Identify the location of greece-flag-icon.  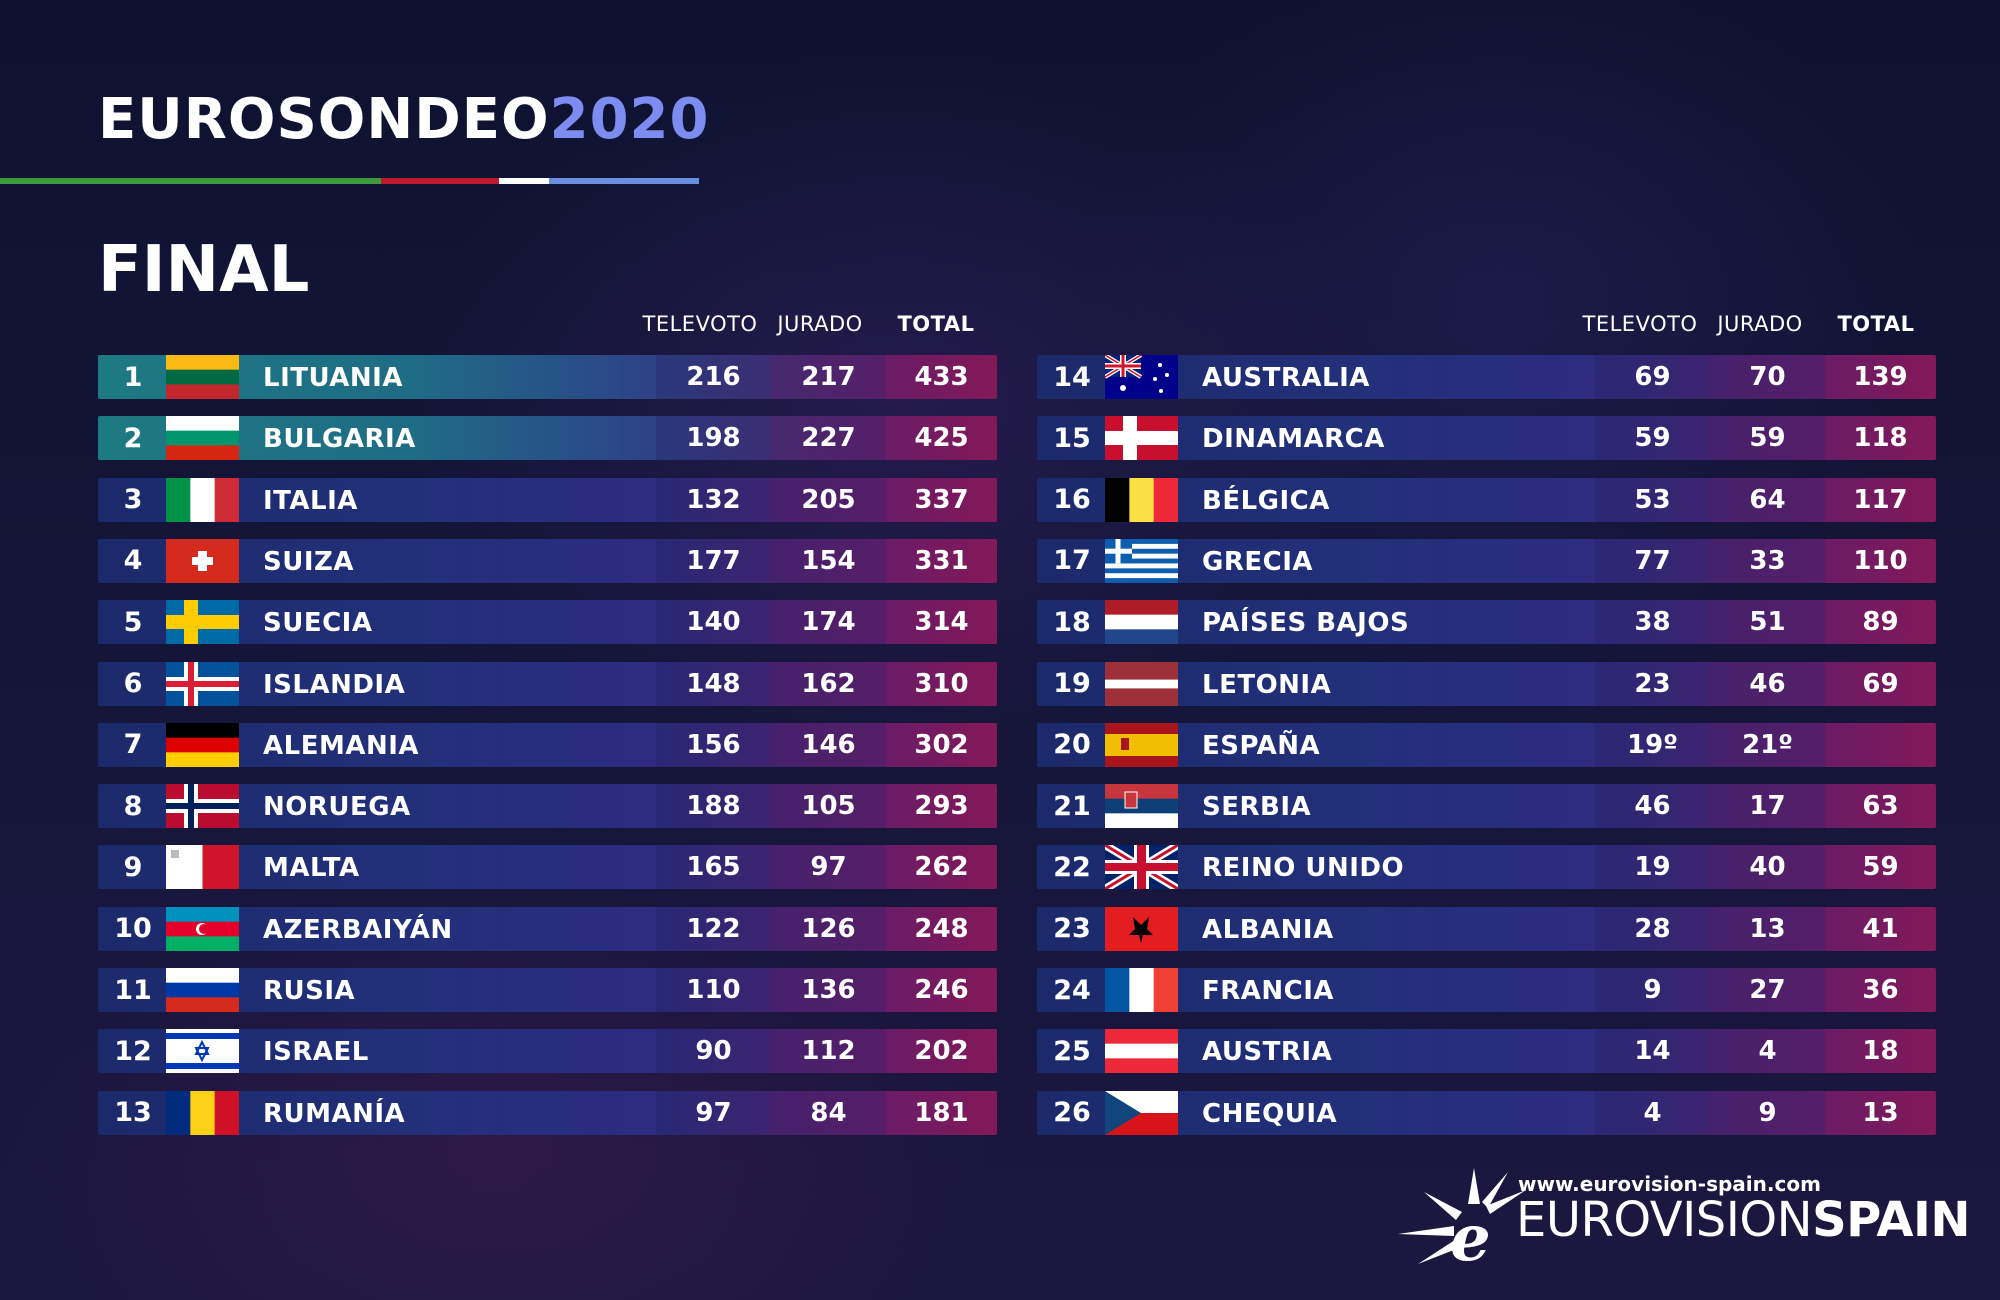
(1141, 560).